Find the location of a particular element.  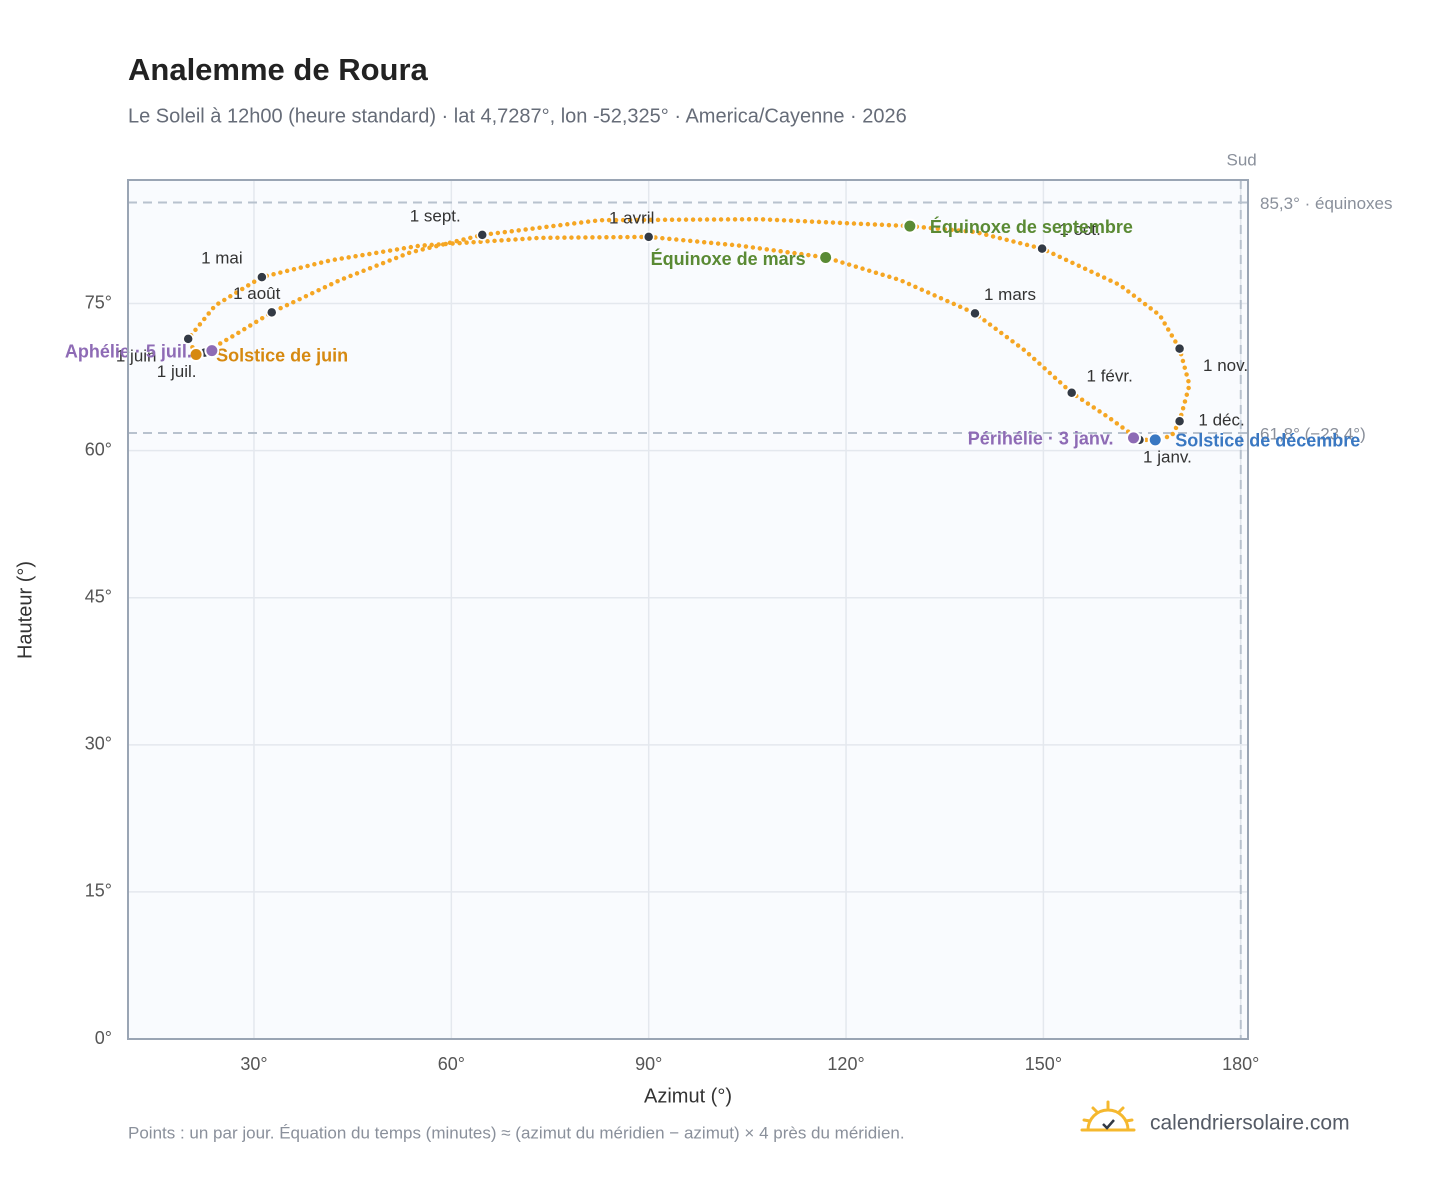

month-label: 1 févr. is located at coordinates (1110, 375).